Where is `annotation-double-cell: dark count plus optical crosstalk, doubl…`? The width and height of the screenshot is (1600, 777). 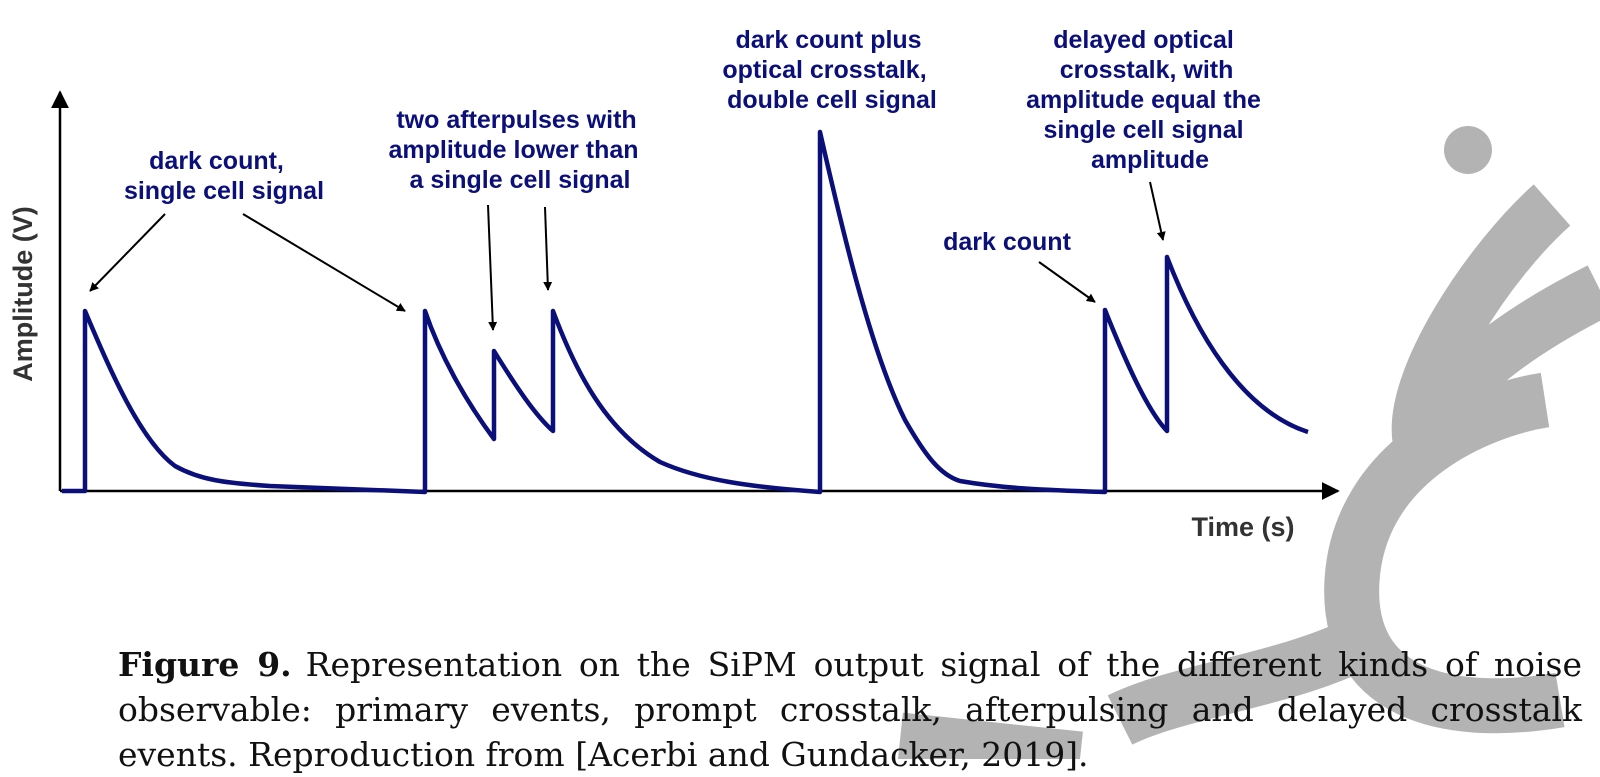
annotation-double-cell: dark count plus optical crosstalk, doubl… is located at coordinates (829, 70).